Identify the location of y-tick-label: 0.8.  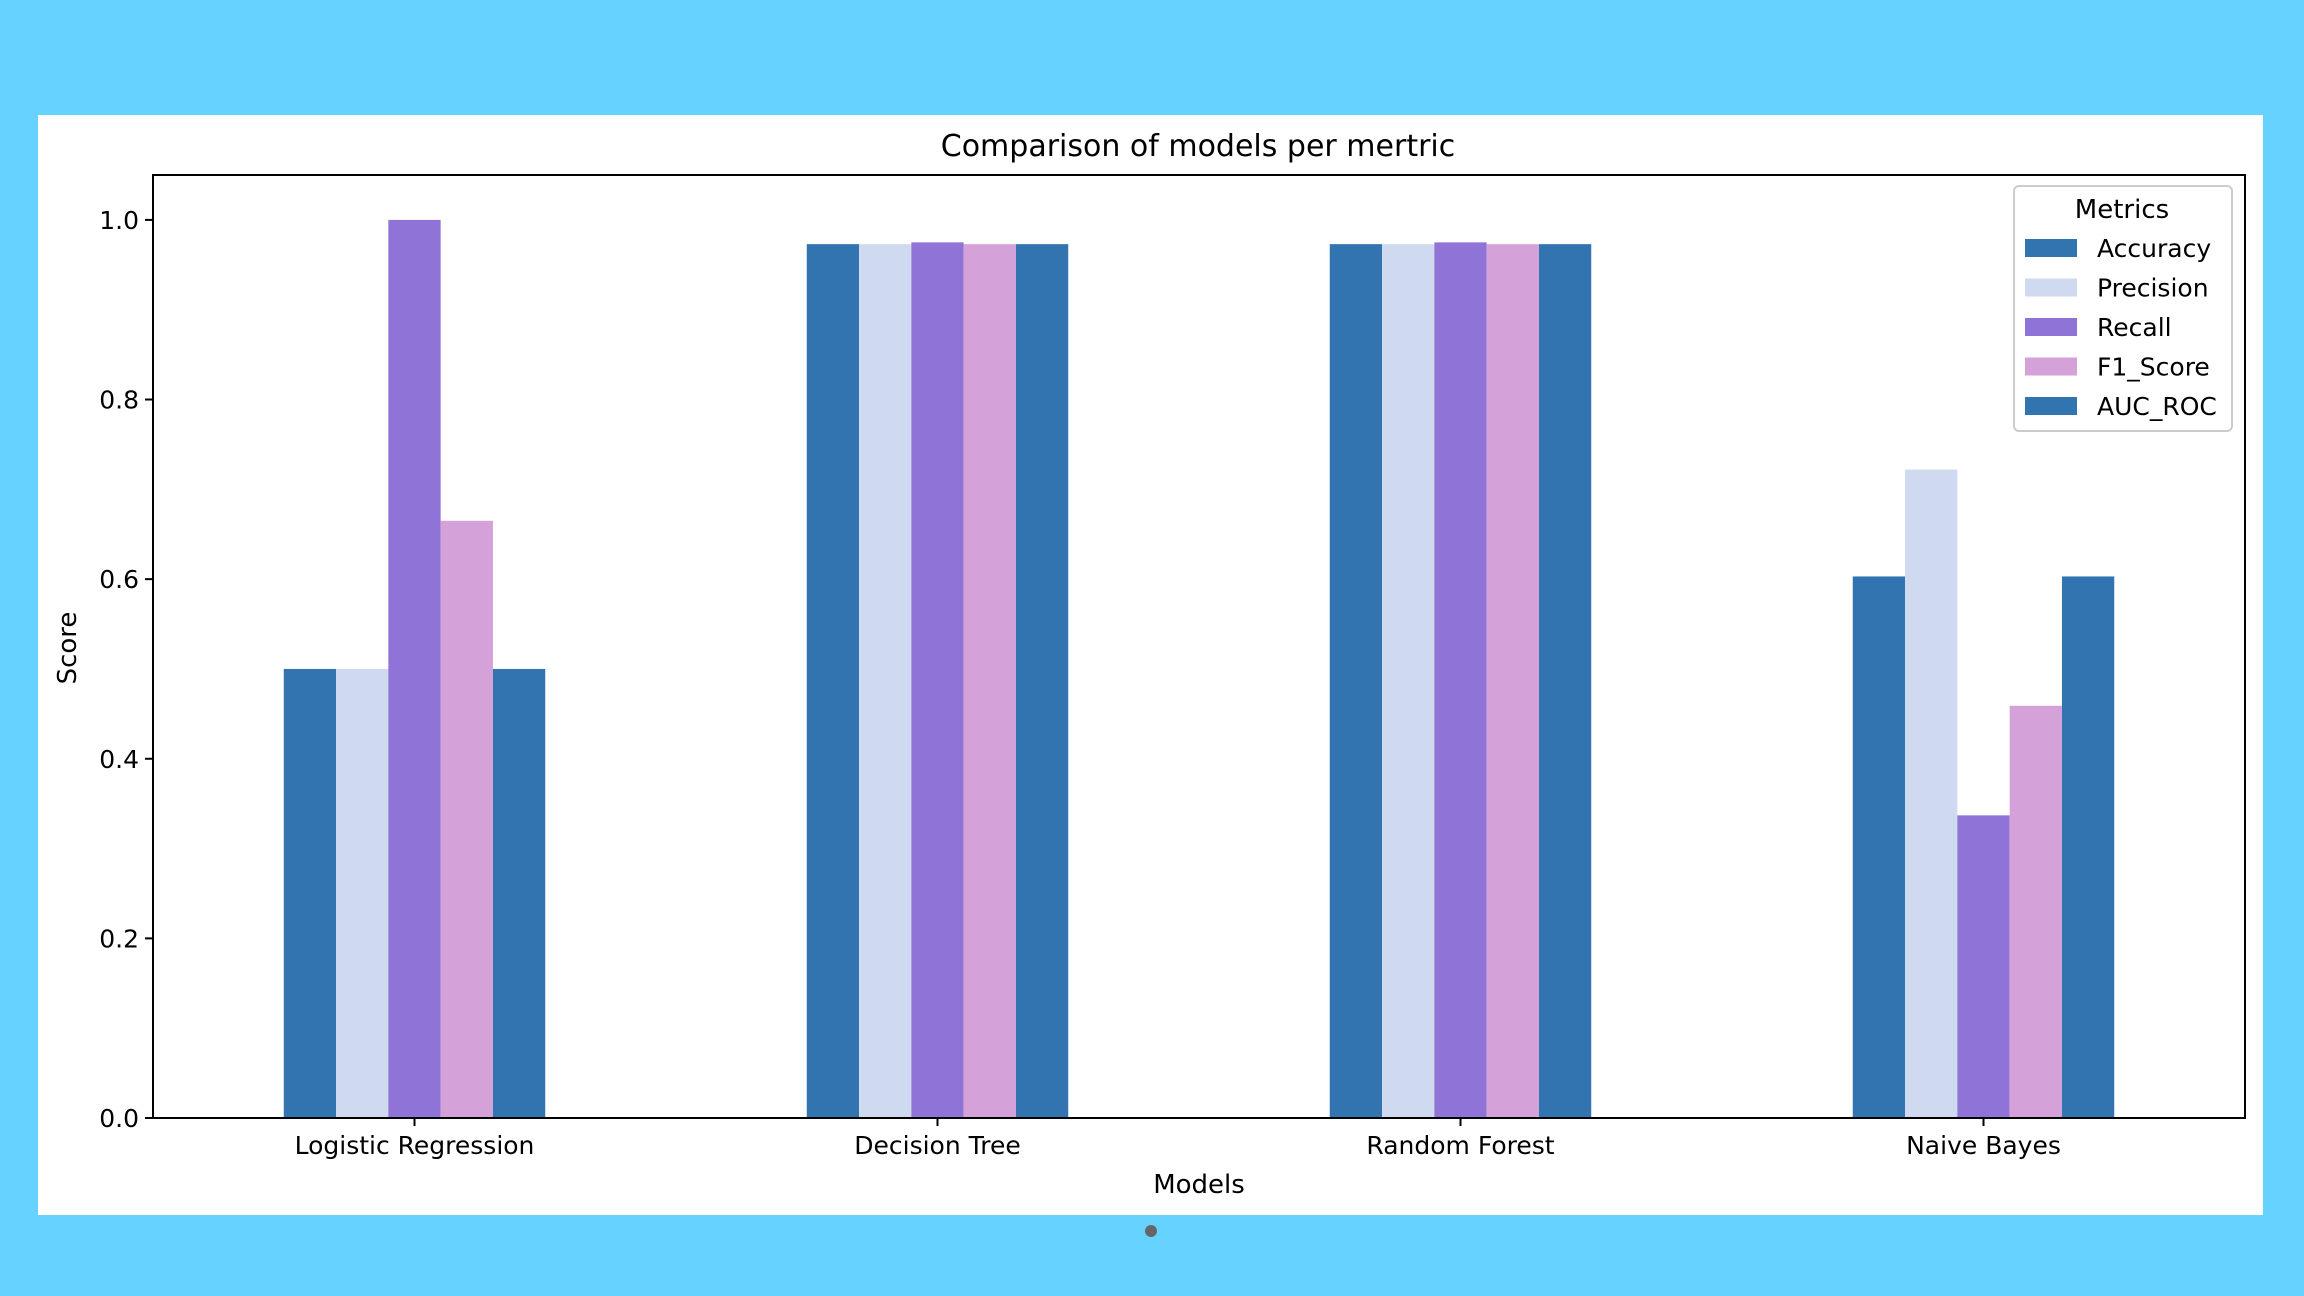
(119, 400).